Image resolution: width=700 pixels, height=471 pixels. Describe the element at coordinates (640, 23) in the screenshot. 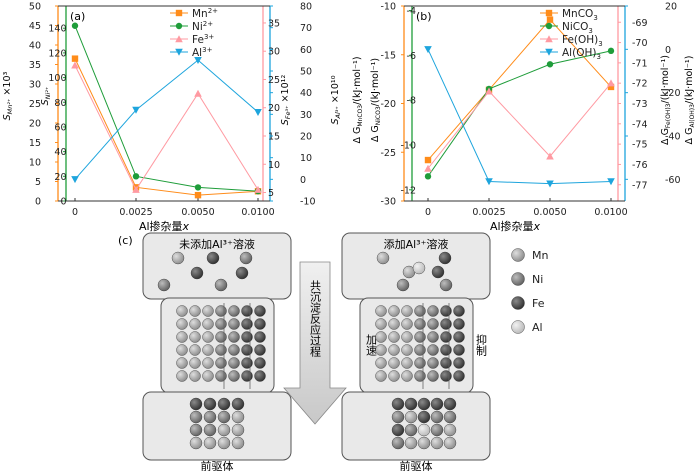

I see `tick-label: -69` at that location.